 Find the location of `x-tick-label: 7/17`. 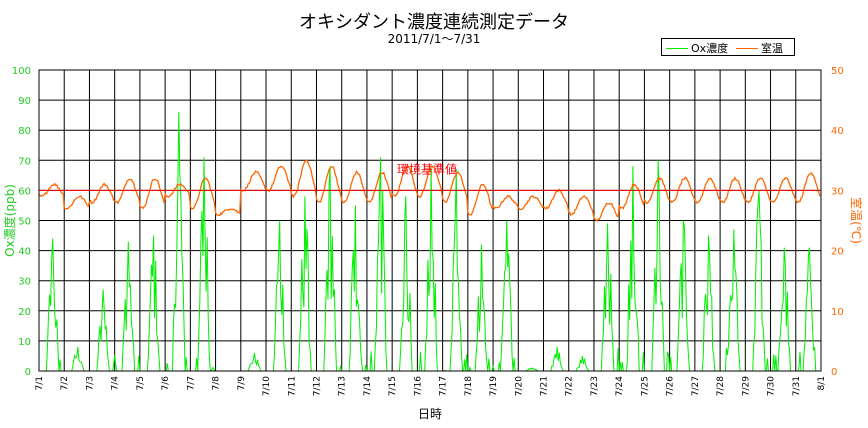

x-tick-label: 7/17 is located at coordinates (444, 386).